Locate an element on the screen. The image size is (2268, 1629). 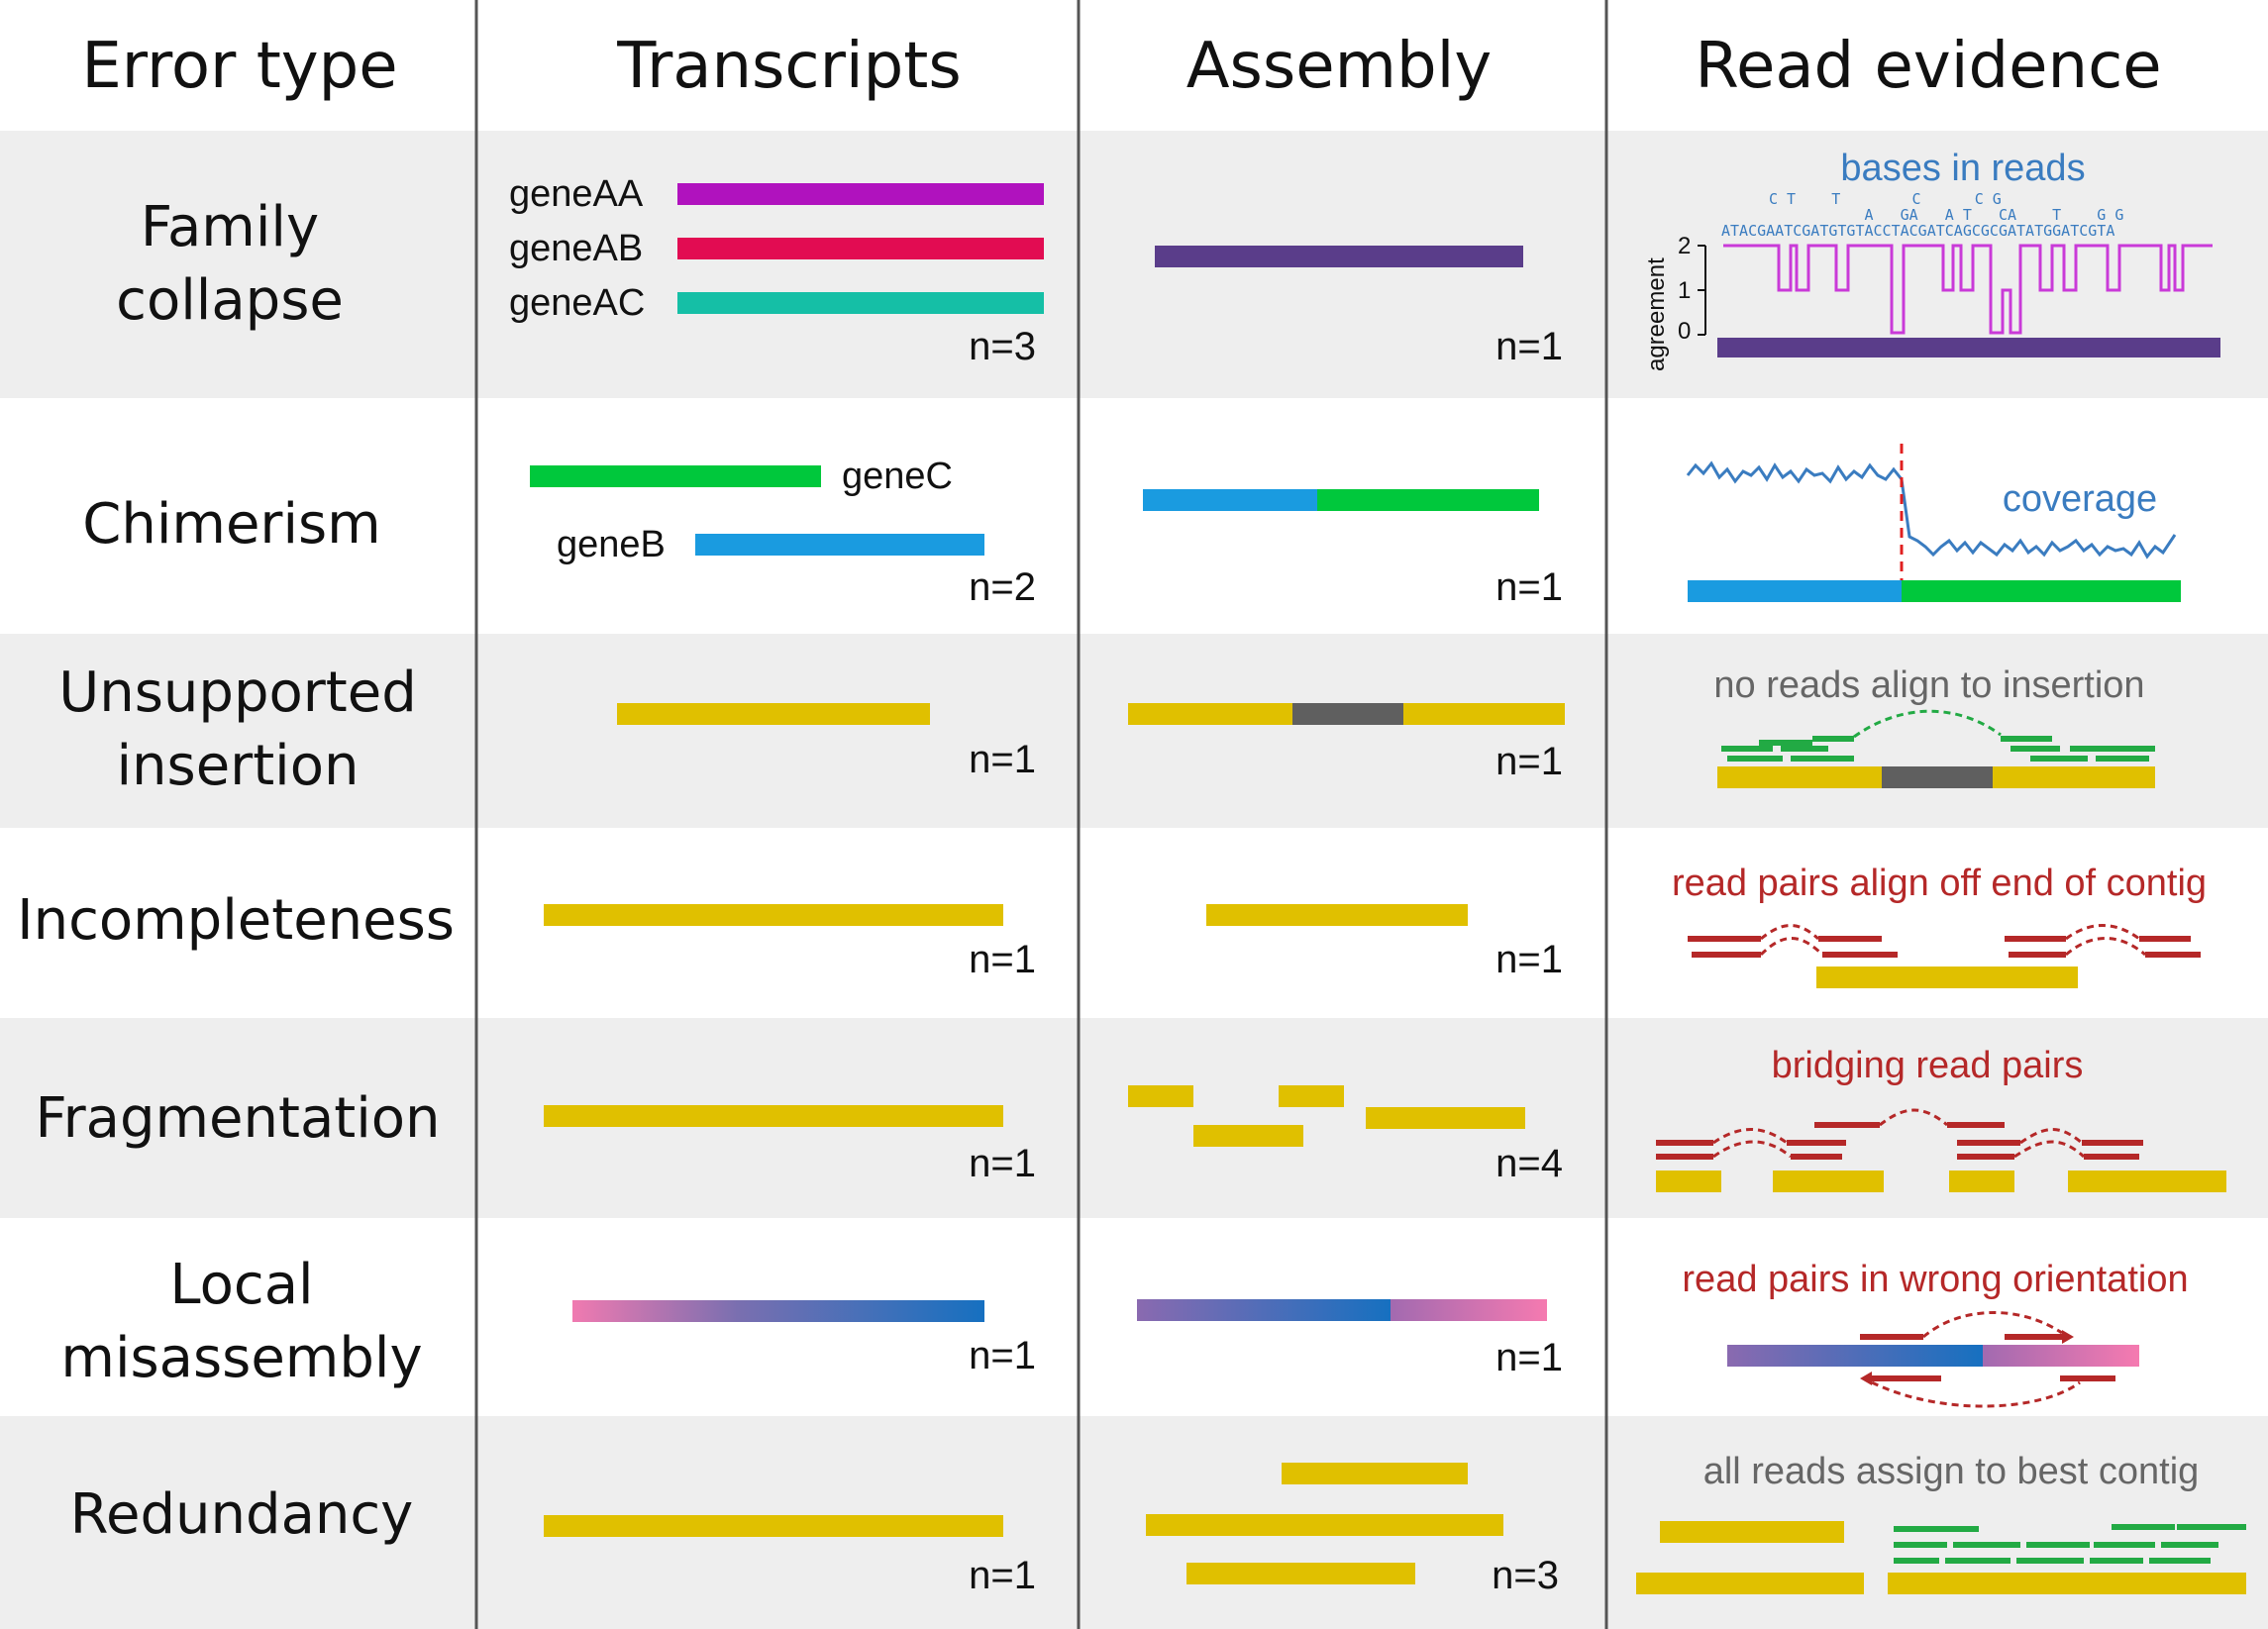
aligned-reads is located at coordinates (1938, 749).